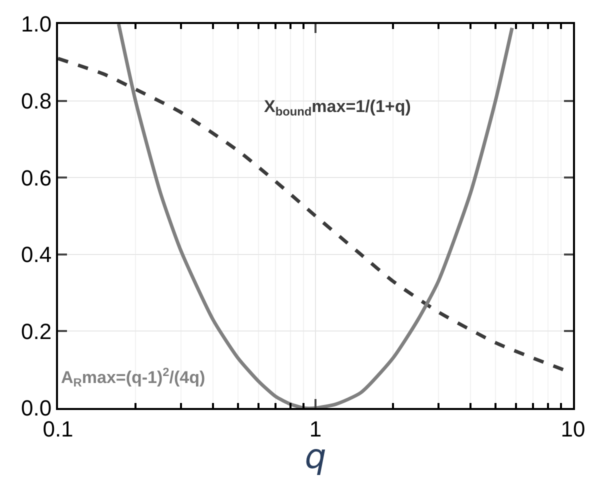 This screenshot has width=597, height=477. Describe the element at coordinates (573, 429) in the screenshot. I see `x-tick-label: 10` at that location.